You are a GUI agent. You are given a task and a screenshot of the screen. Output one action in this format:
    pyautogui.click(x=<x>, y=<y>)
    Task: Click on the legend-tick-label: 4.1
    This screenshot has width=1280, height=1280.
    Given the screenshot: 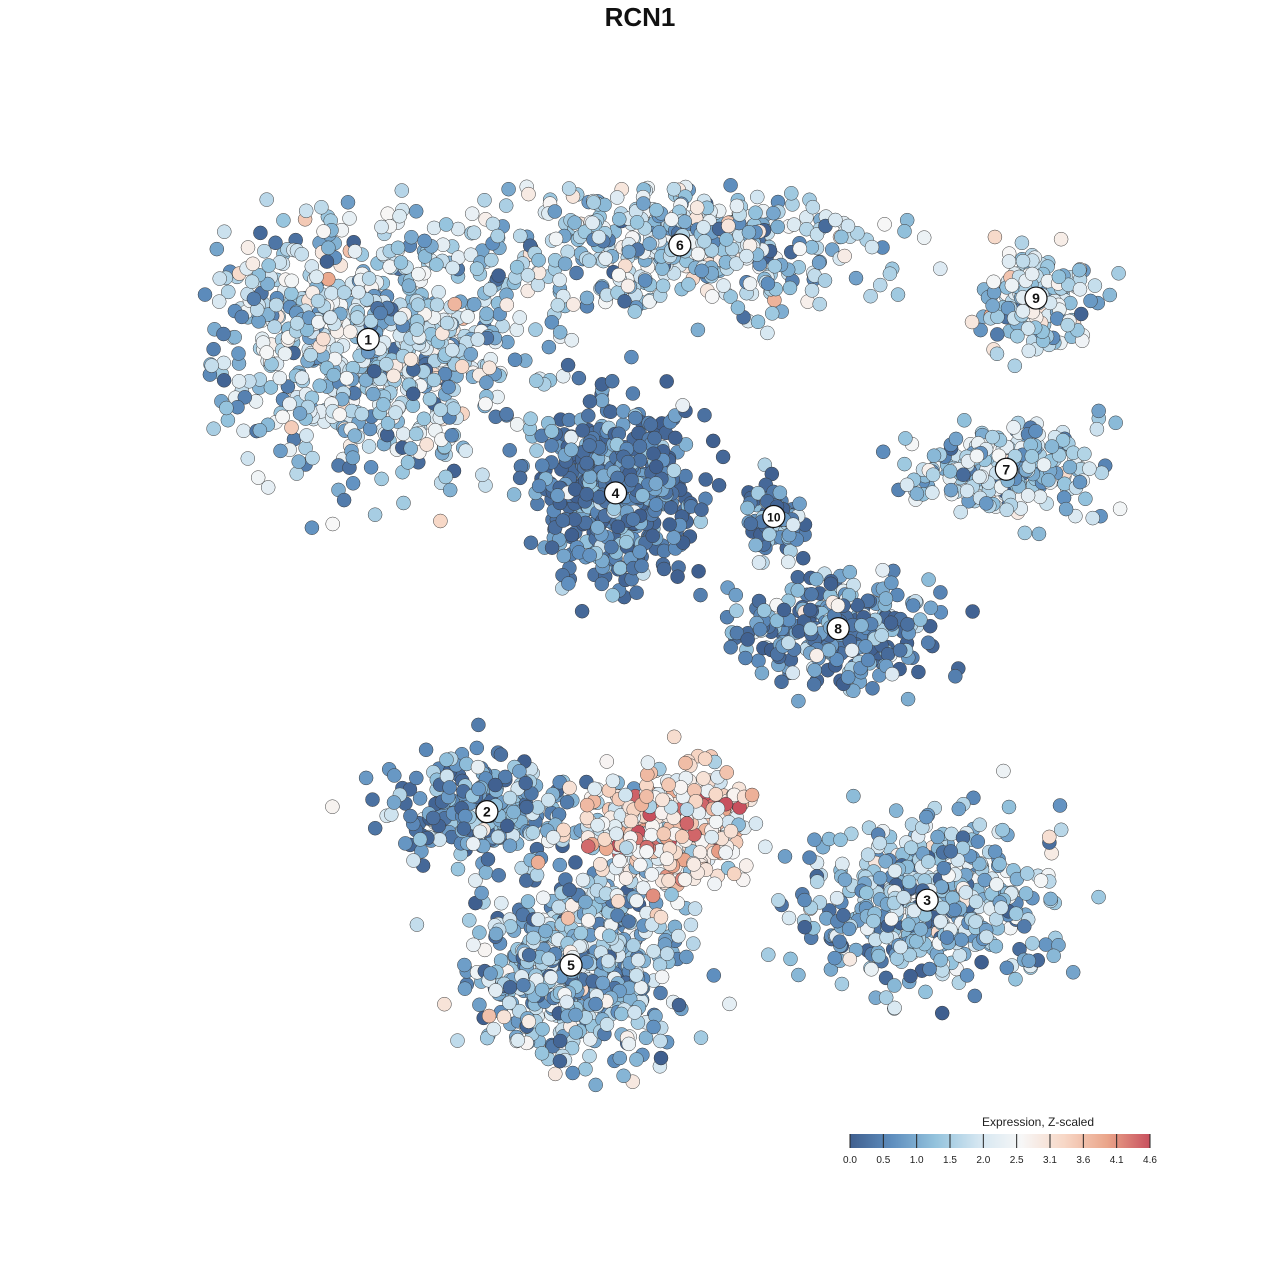 What is the action you would take?
    pyautogui.click(x=1117, y=1160)
    